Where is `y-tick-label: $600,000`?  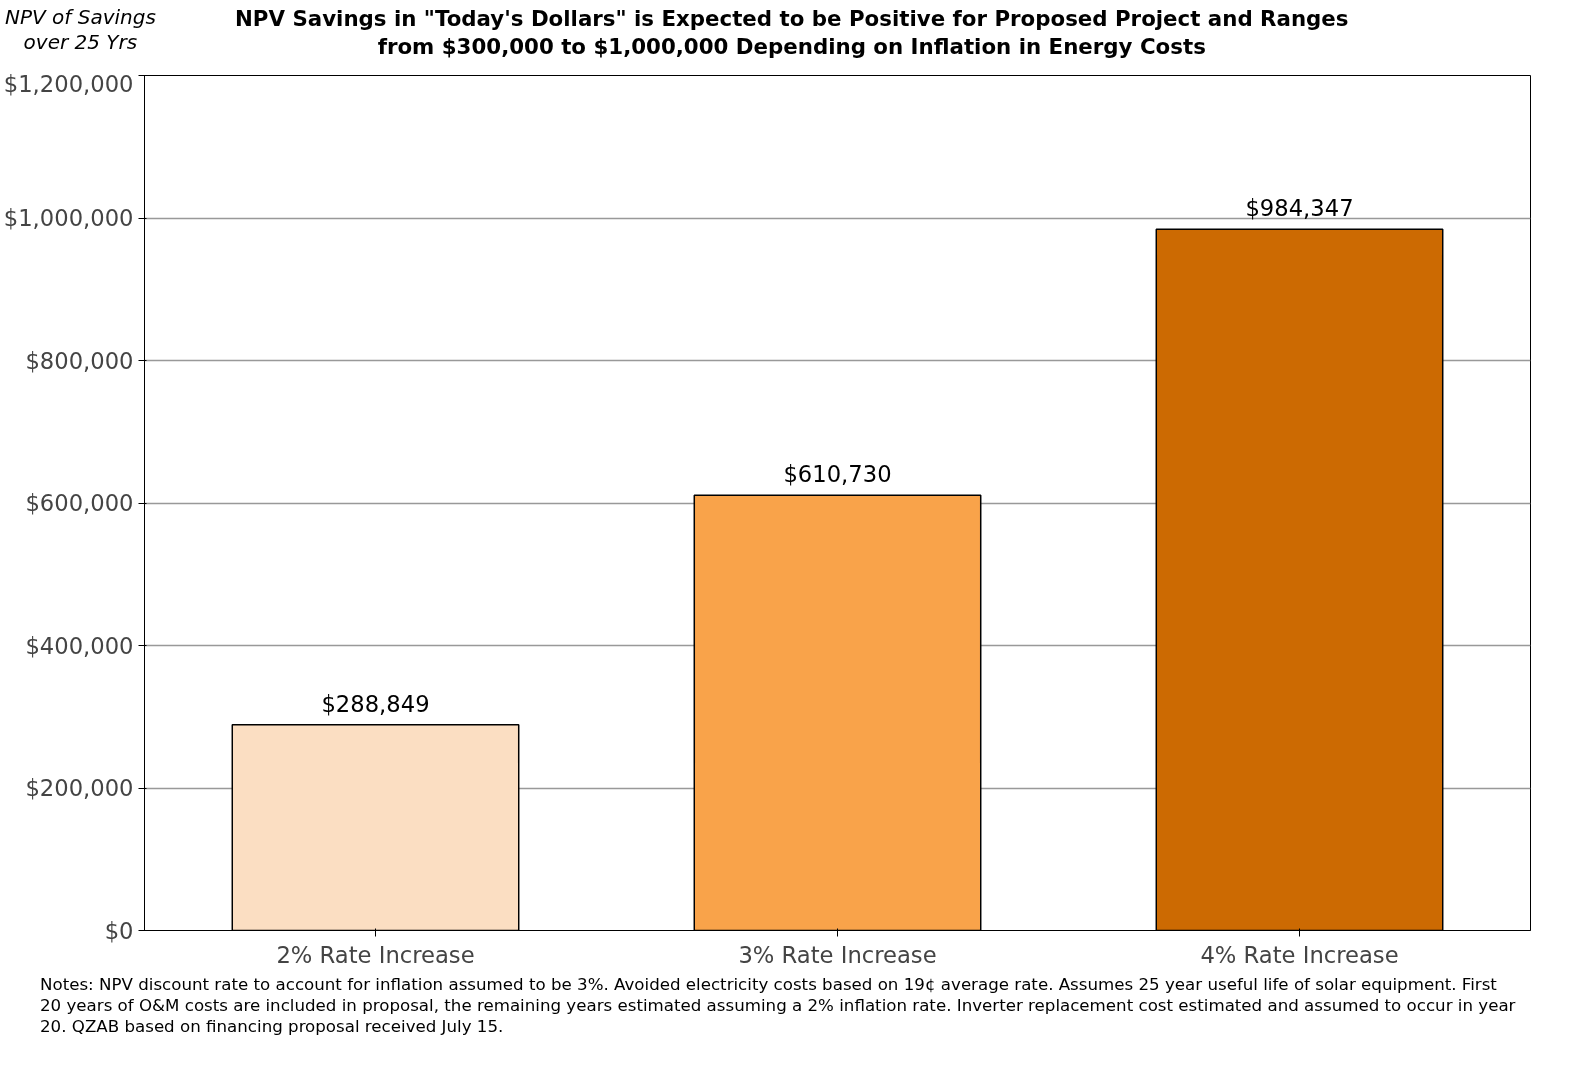
y-tick-label: $600,000 is located at coordinates (79, 503).